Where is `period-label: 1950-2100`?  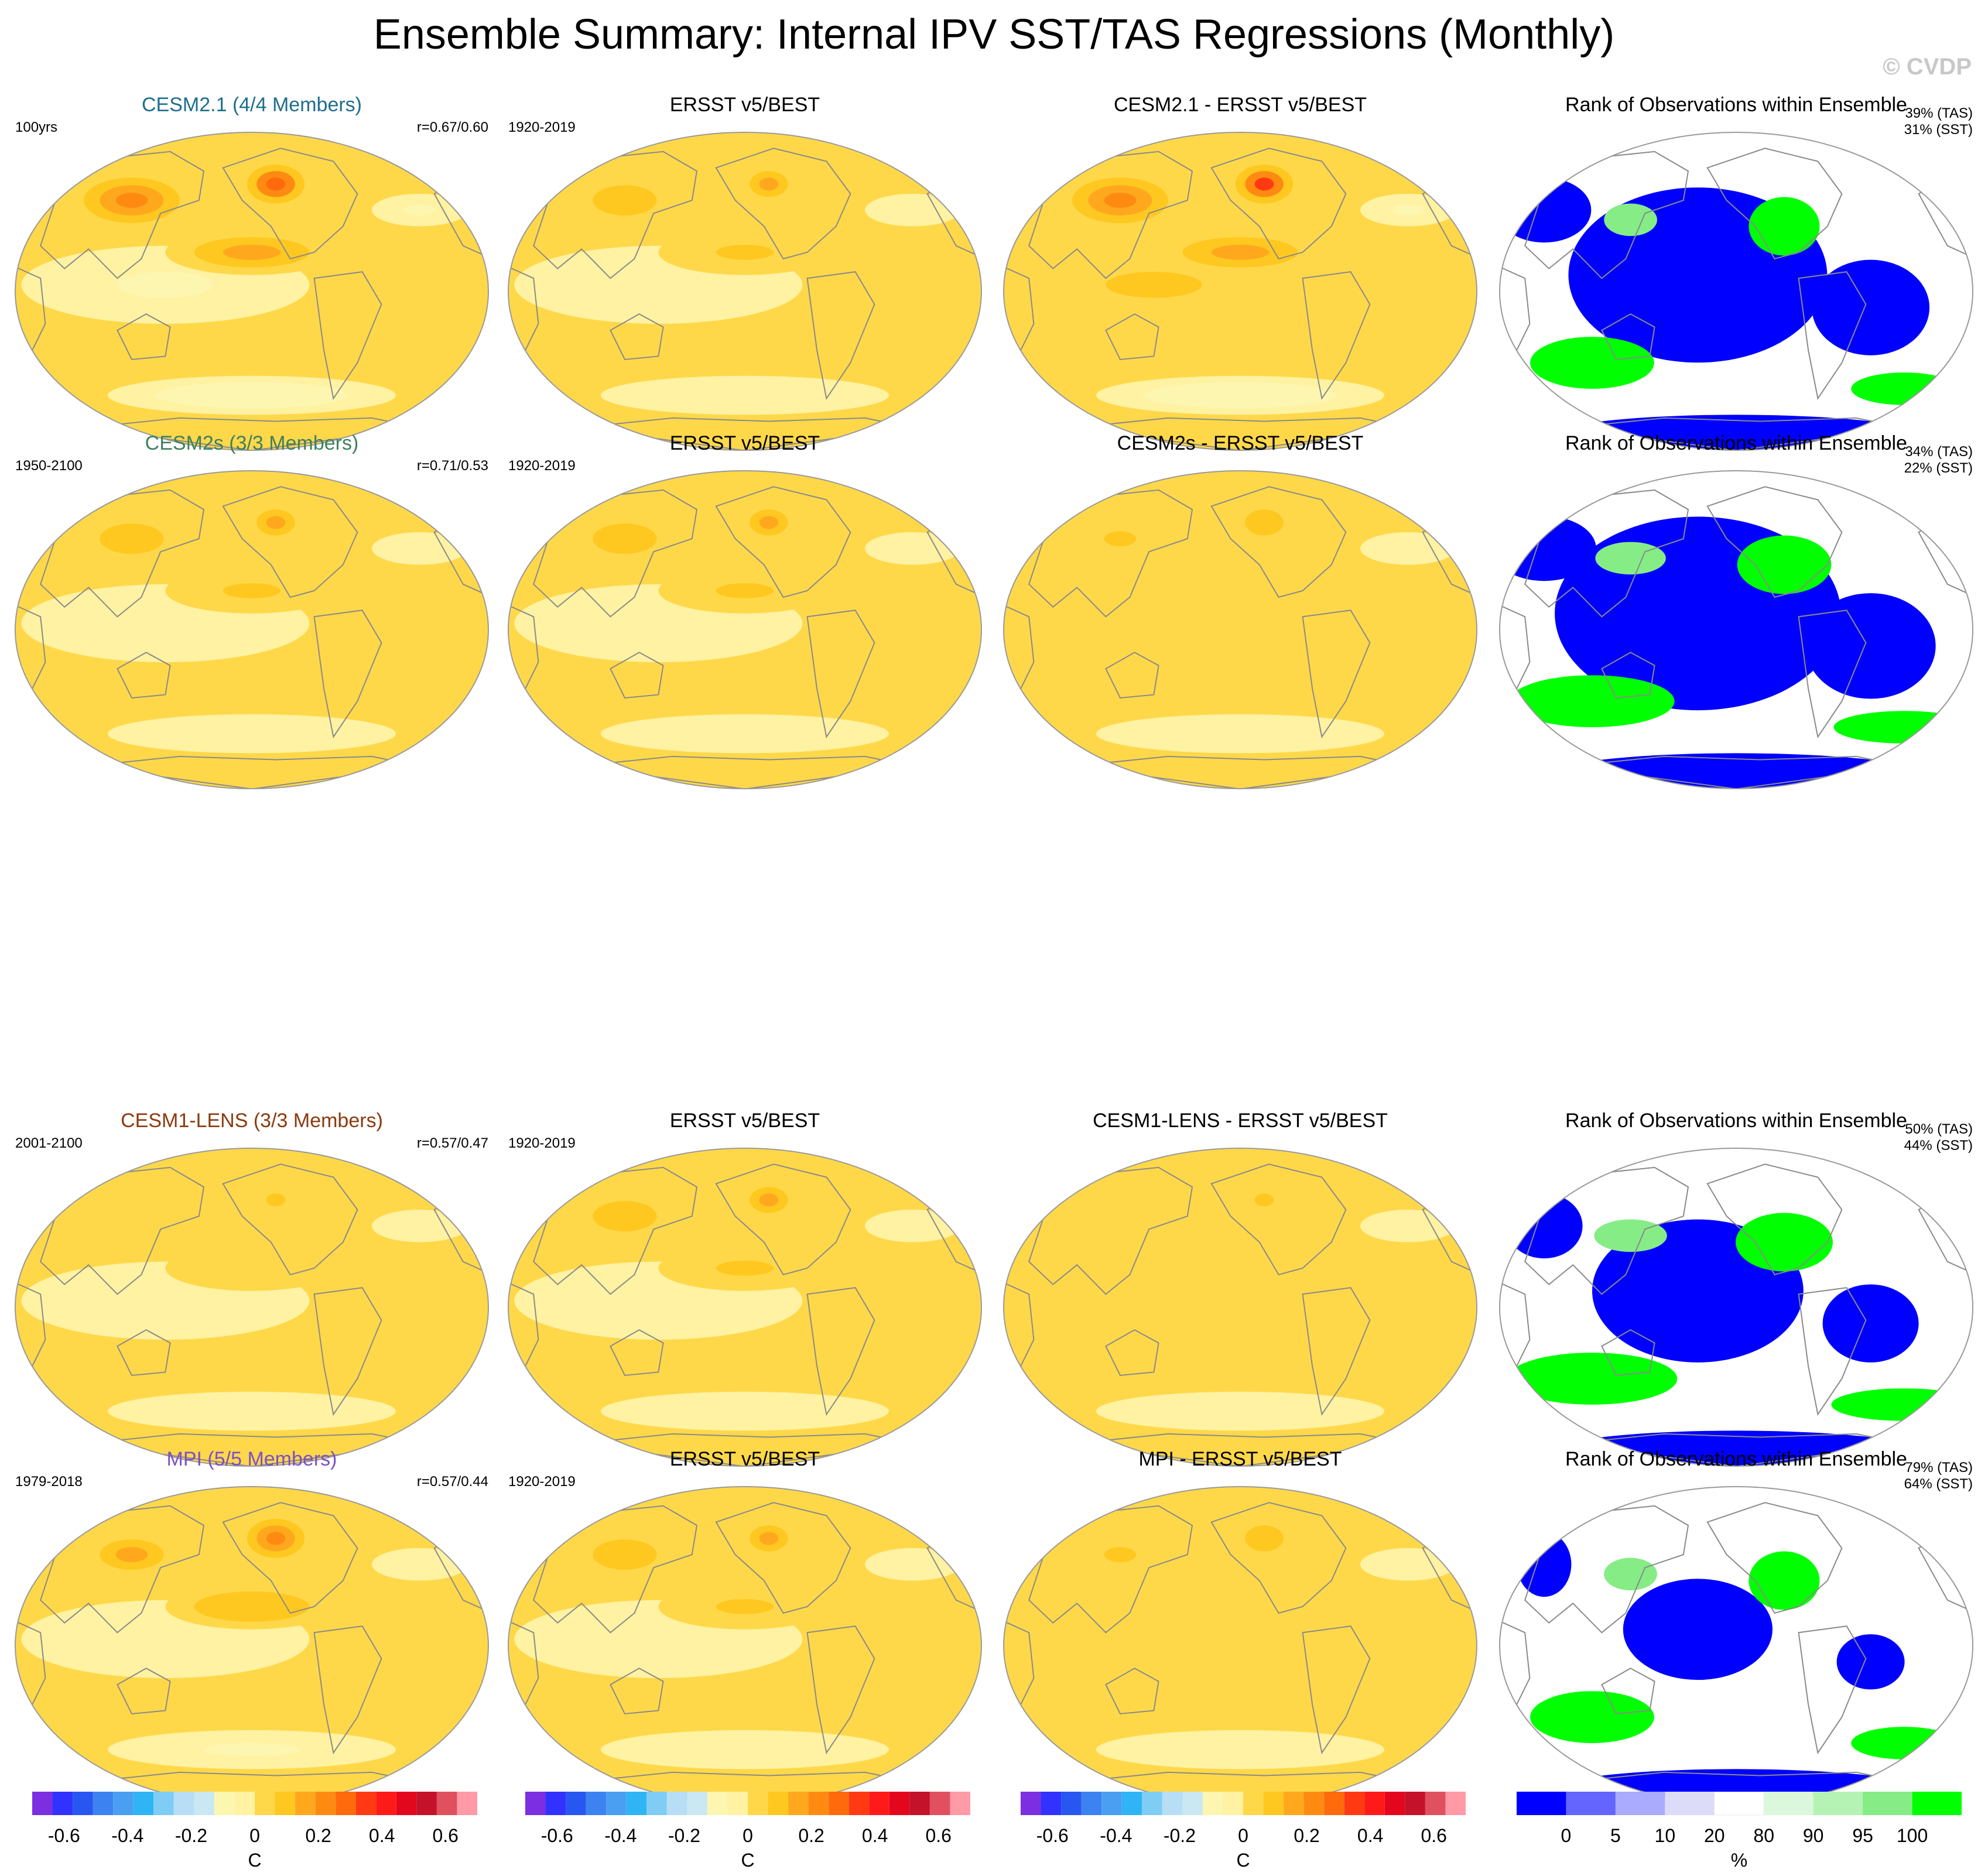
period-label: 1950-2100 is located at coordinates (49, 466).